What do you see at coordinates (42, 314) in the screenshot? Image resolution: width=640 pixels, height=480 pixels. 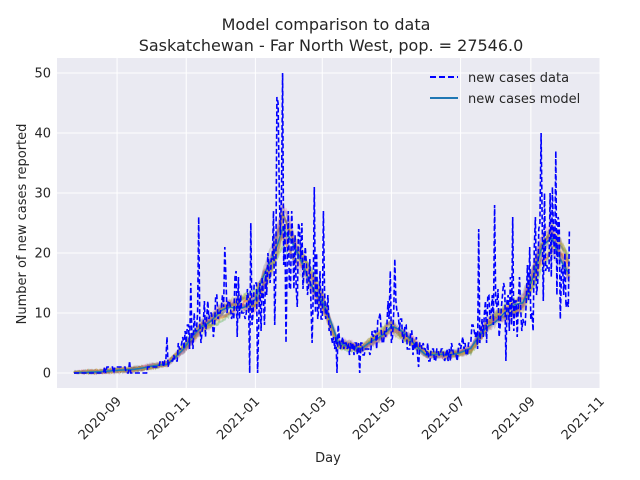 I see `y-tick-label: 10` at bounding box center [42, 314].